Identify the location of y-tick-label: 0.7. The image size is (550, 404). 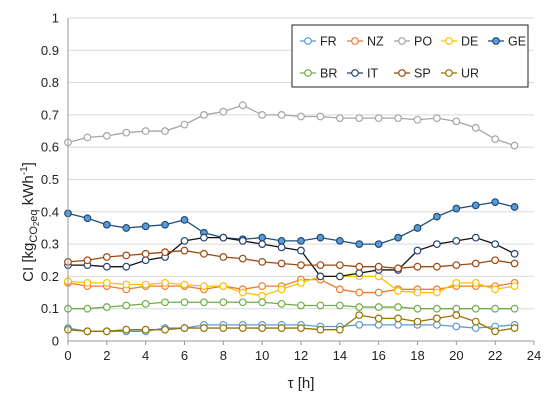
(50, 114).